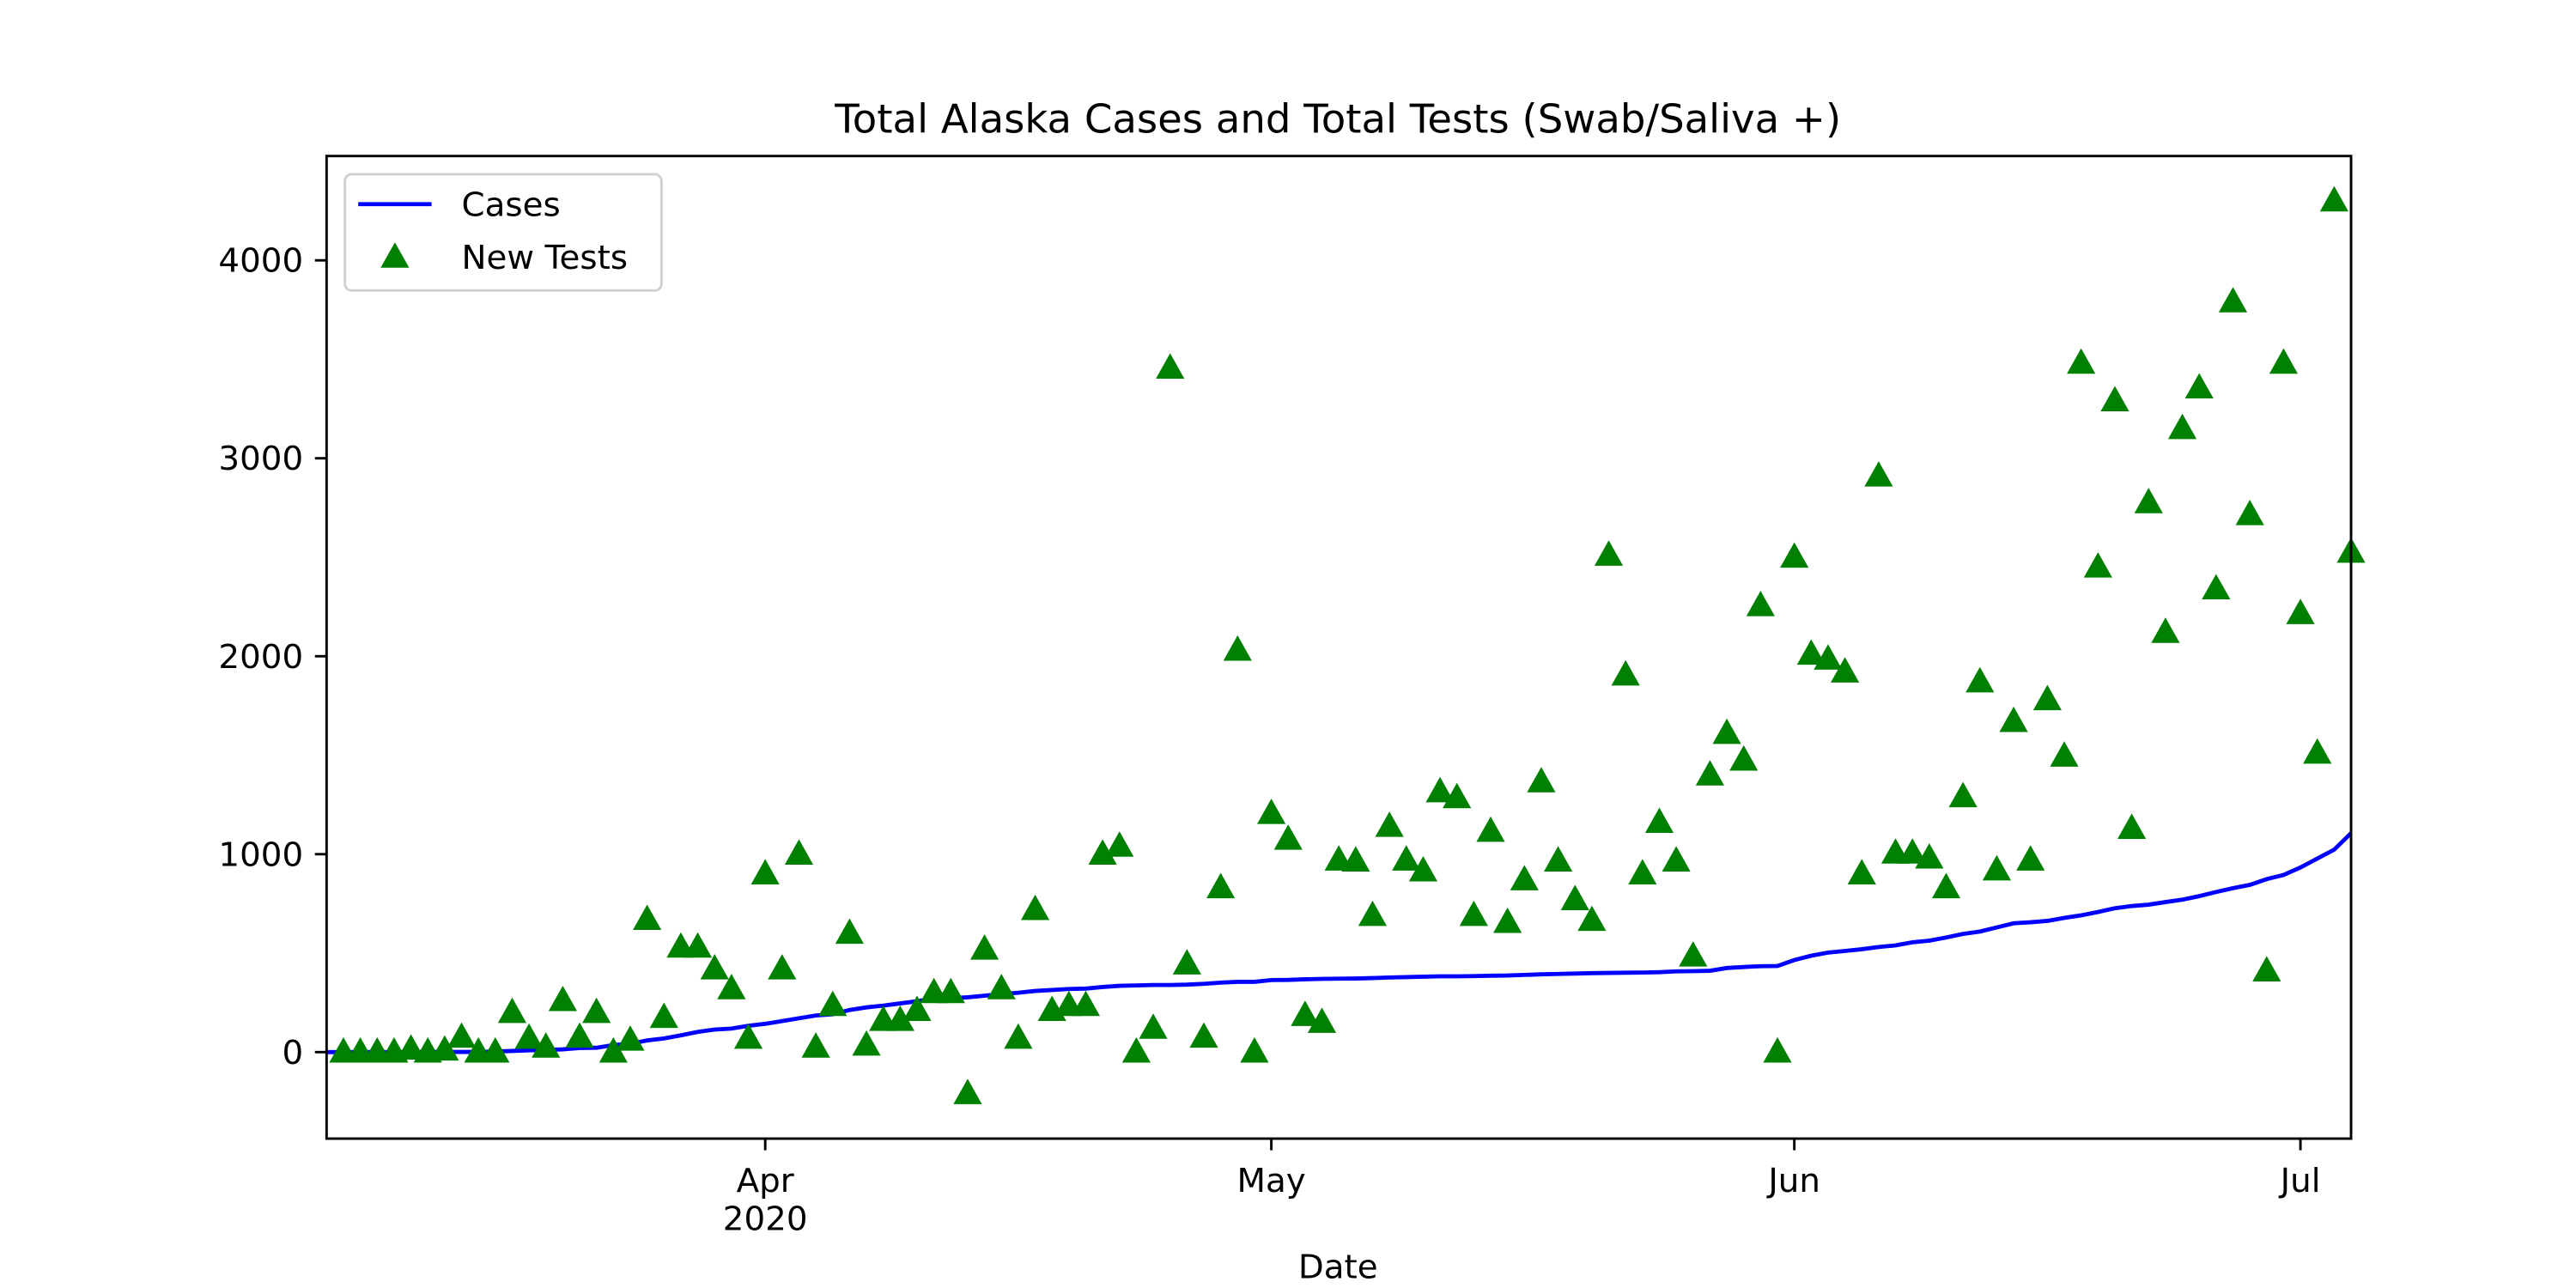 The height and width of the screenshot is (1288, 2576). I want to click on y-tick-label: 3000, so click(260, 459).